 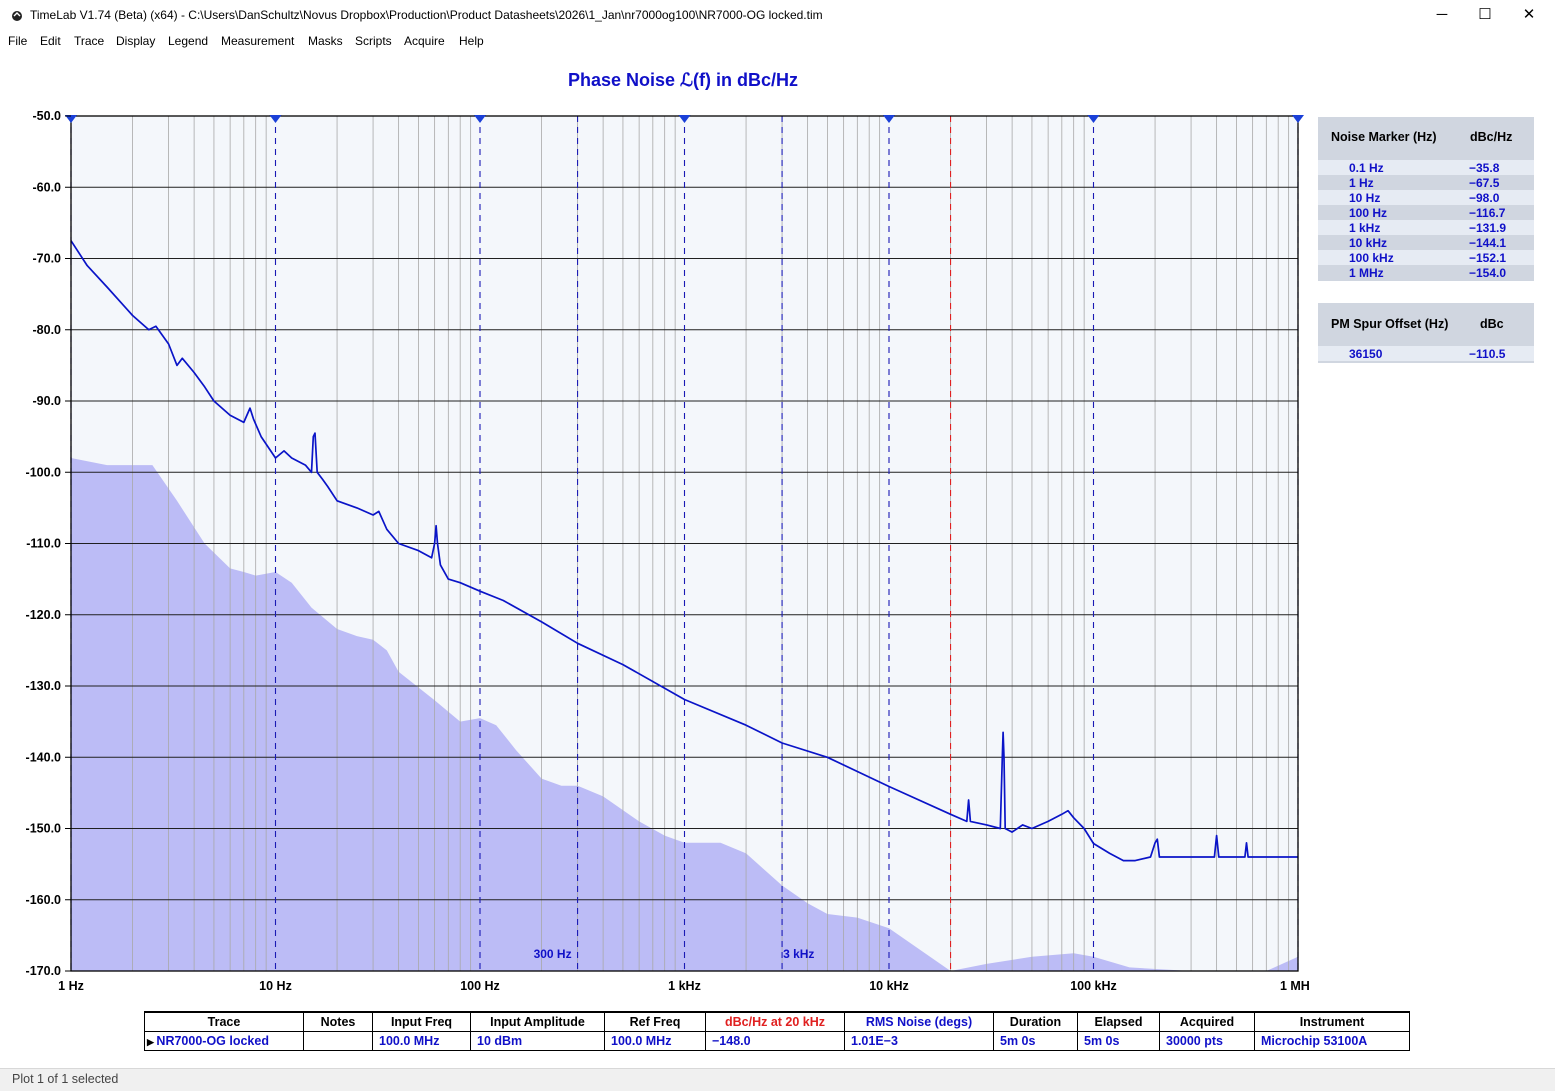 I want to click on table-cell: 10 dBm, so click(x=537, y=1041).